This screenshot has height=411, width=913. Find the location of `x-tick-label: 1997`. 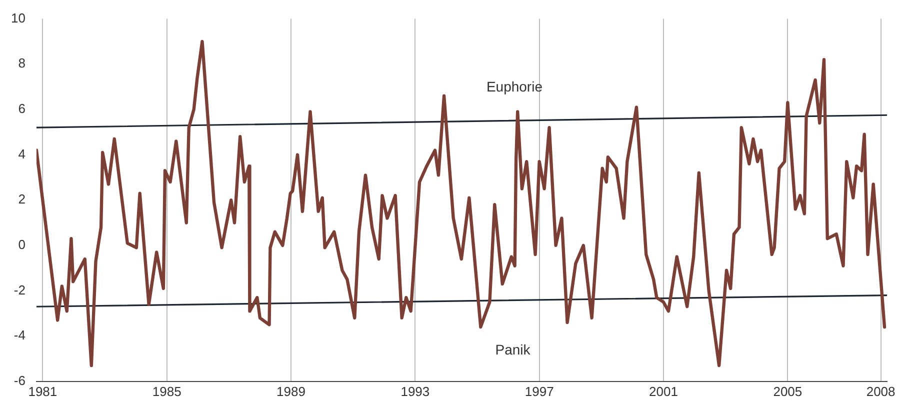

x-tick-label: 1997 is located at coordinates (539, 391).